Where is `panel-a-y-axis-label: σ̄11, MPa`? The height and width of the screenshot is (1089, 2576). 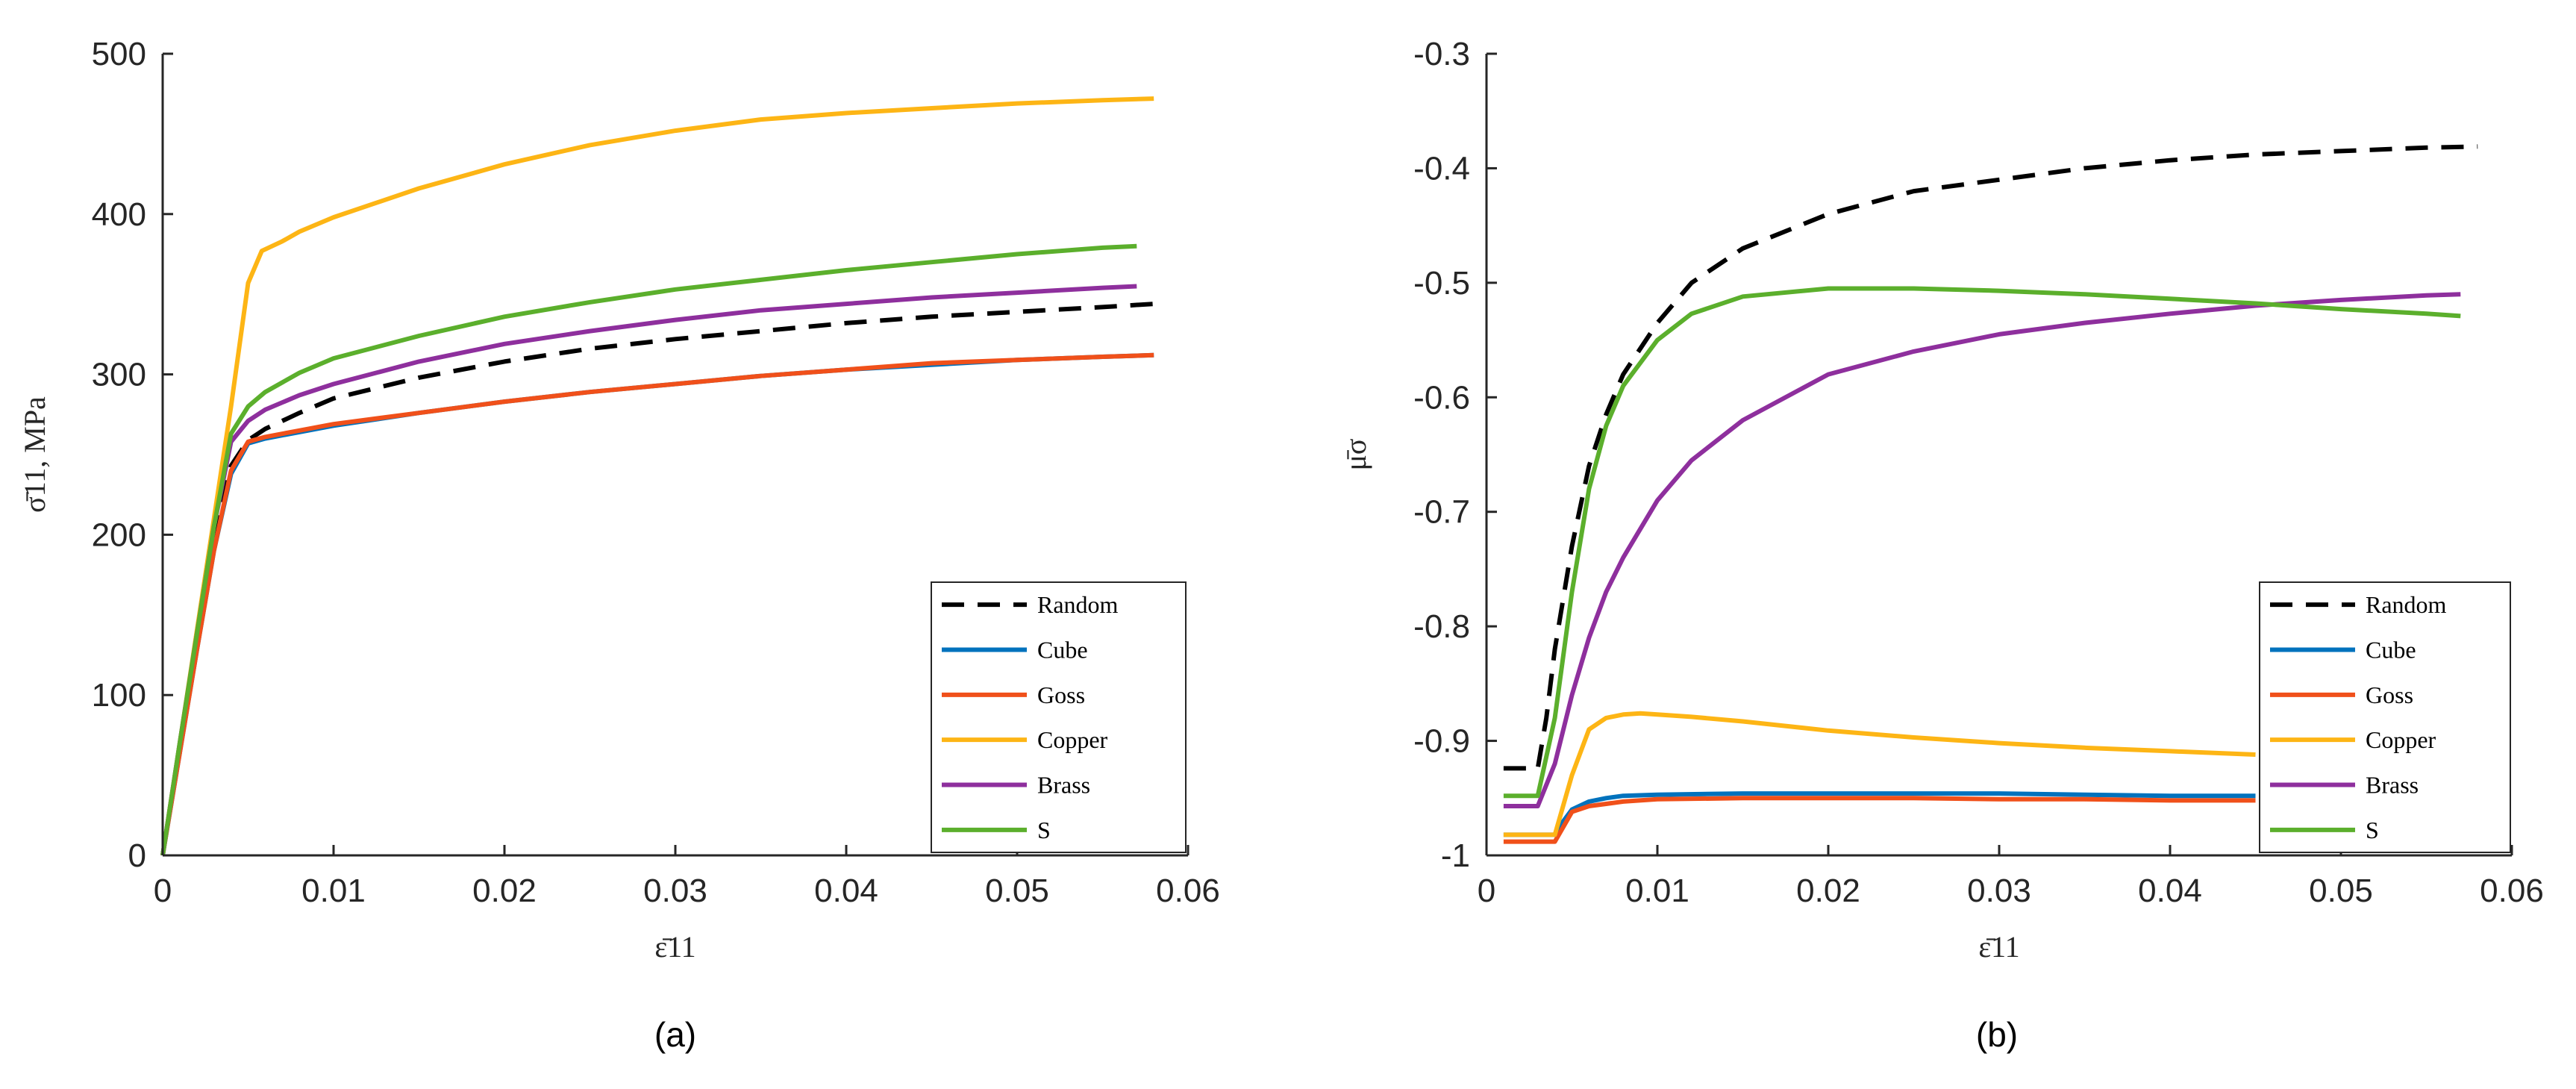
panel-a-y-axis-label: σ̄11, MPa is located at coordinates (34, 454).